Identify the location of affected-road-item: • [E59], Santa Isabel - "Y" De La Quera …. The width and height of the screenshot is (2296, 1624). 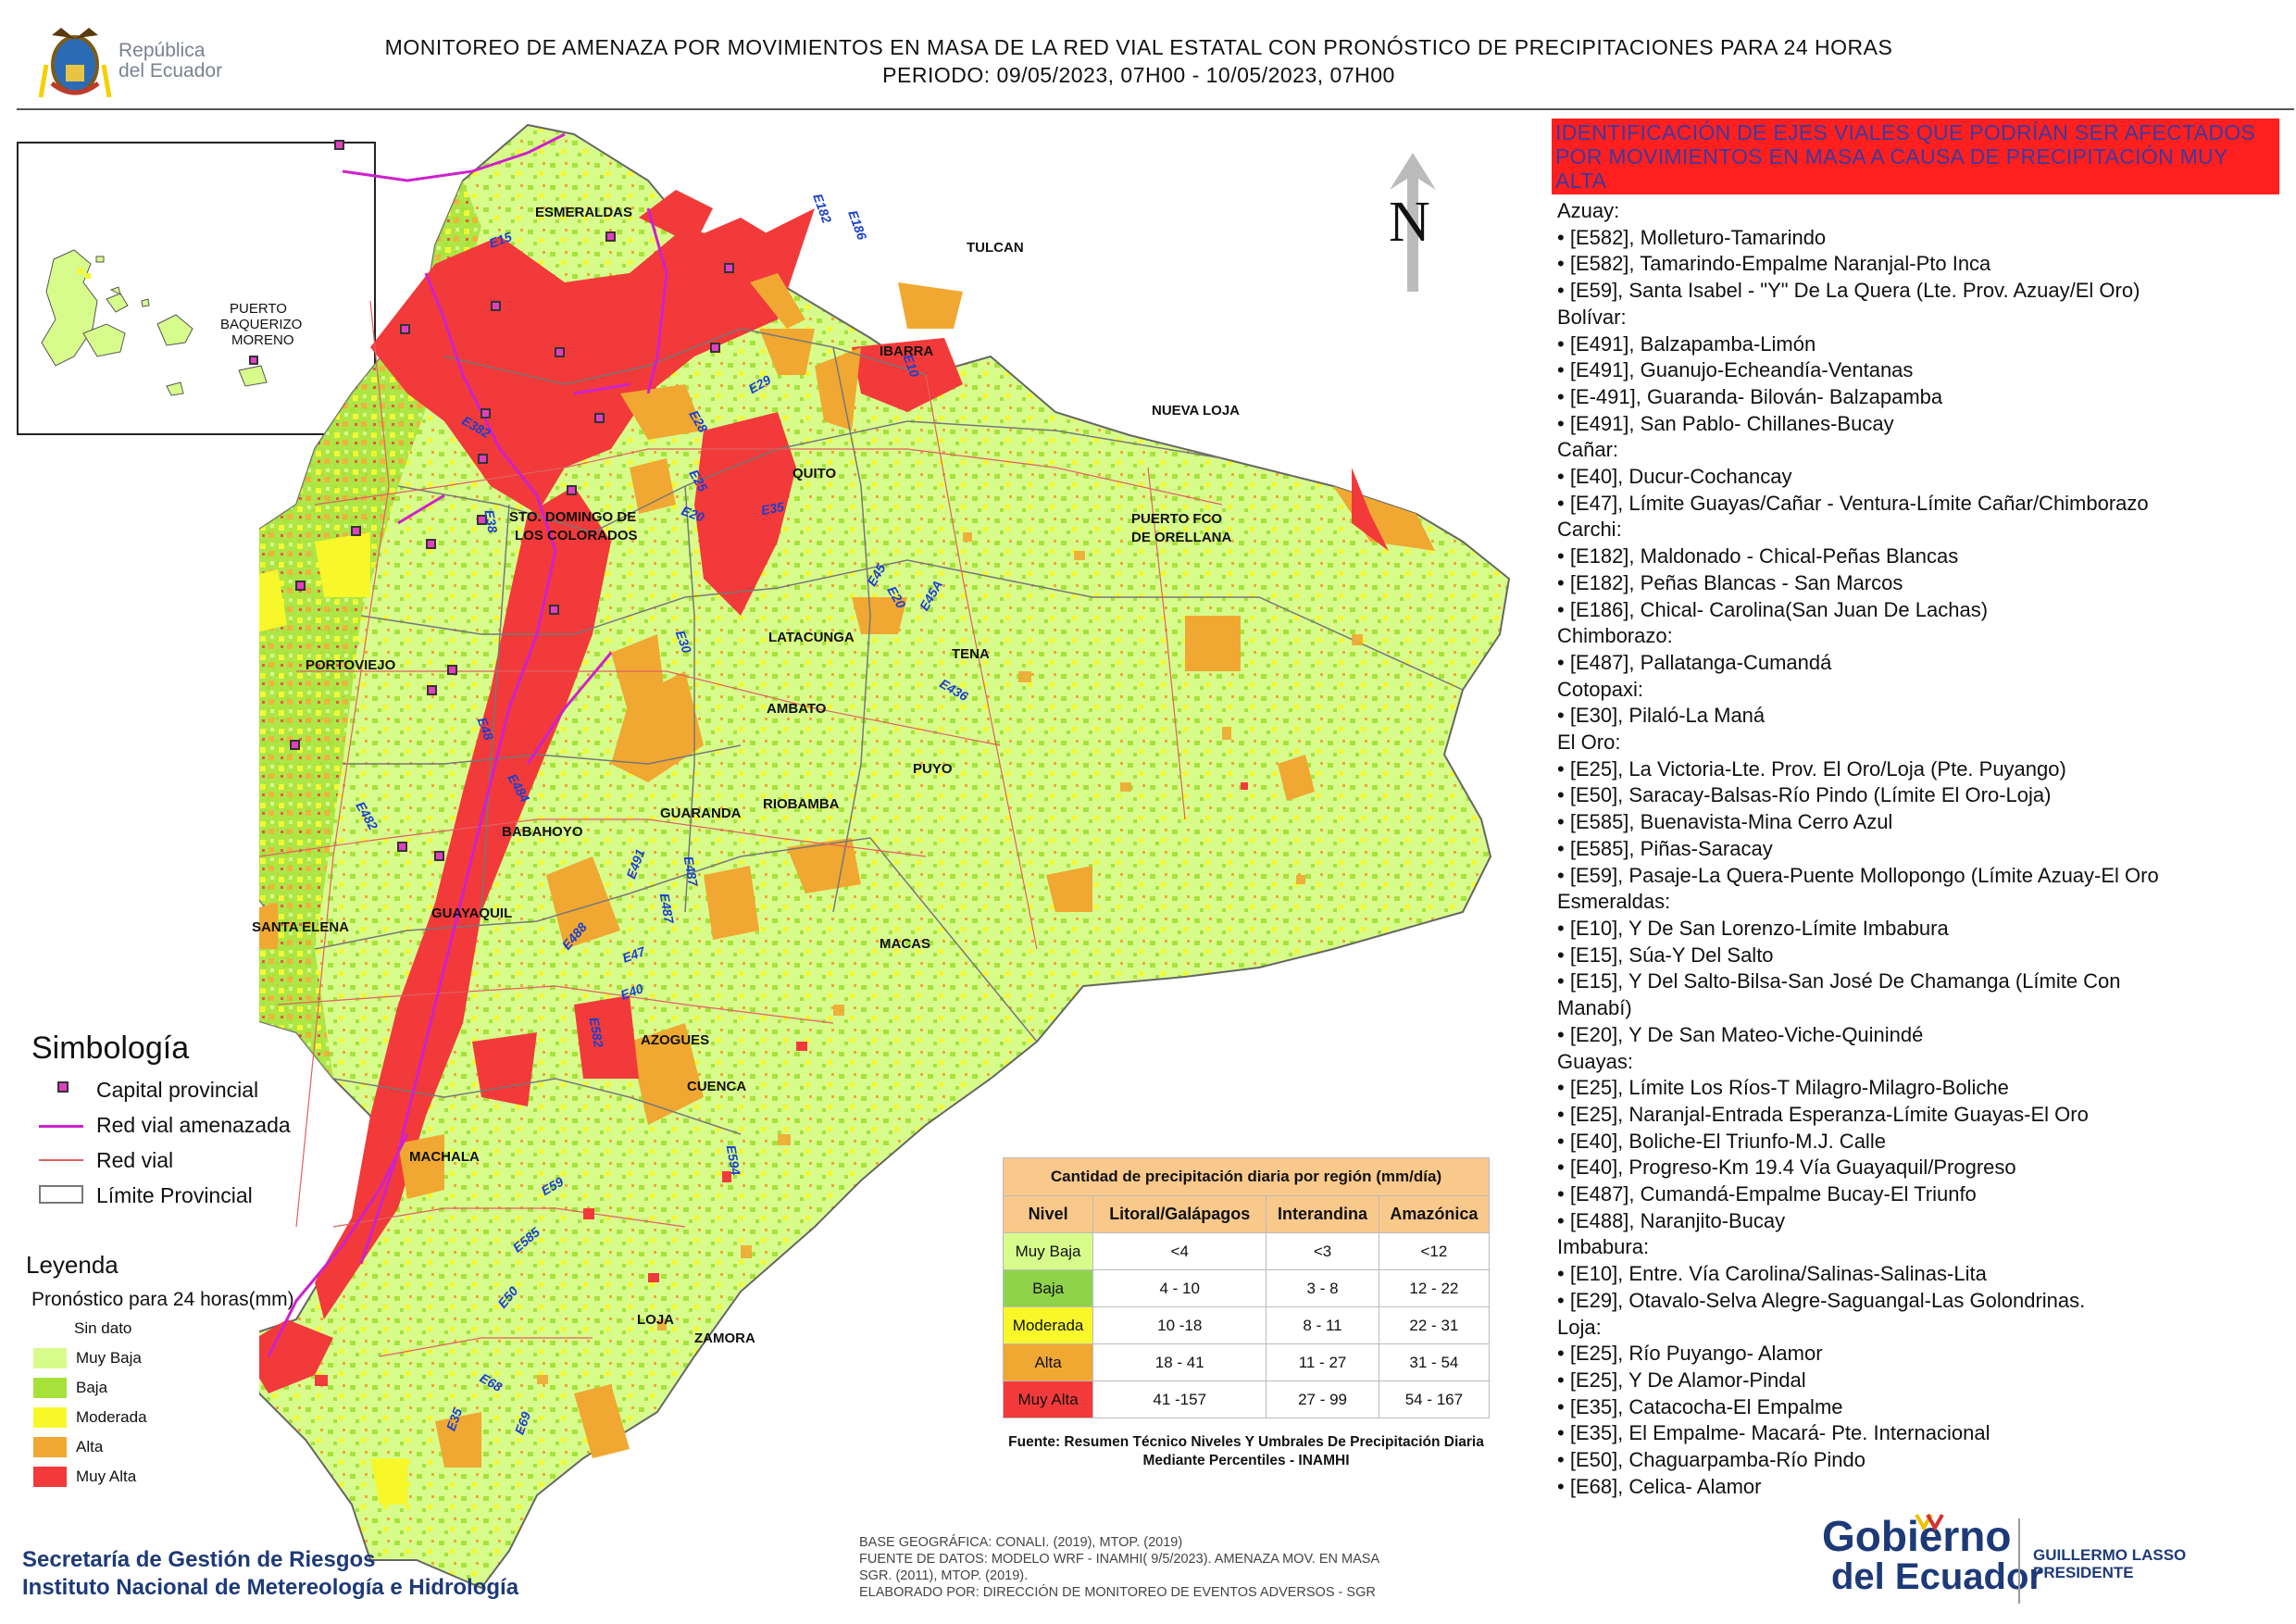
(1848, 291).